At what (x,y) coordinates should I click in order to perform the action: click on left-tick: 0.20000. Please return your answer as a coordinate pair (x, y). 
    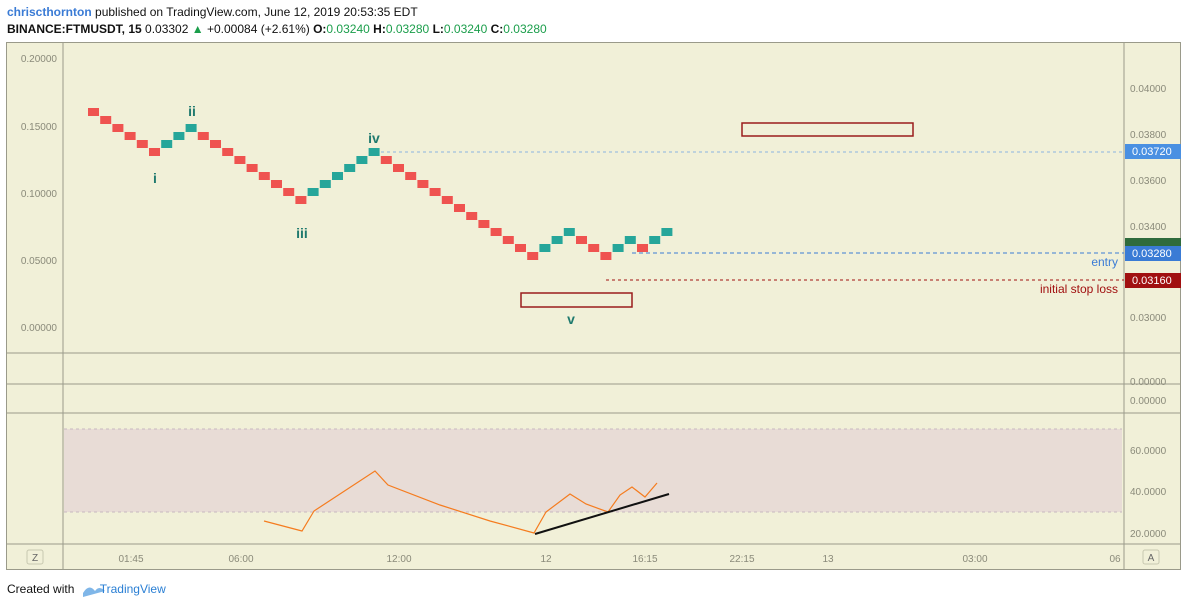
    Looking at the image, I should click on (39, 59).